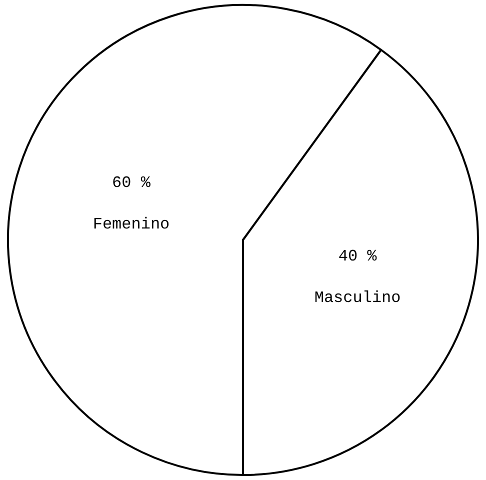 The image size is (486, 480). Describe the element at coordinates (357, 298) in the screenshot. I see `slice-label: Masculino` at that location.